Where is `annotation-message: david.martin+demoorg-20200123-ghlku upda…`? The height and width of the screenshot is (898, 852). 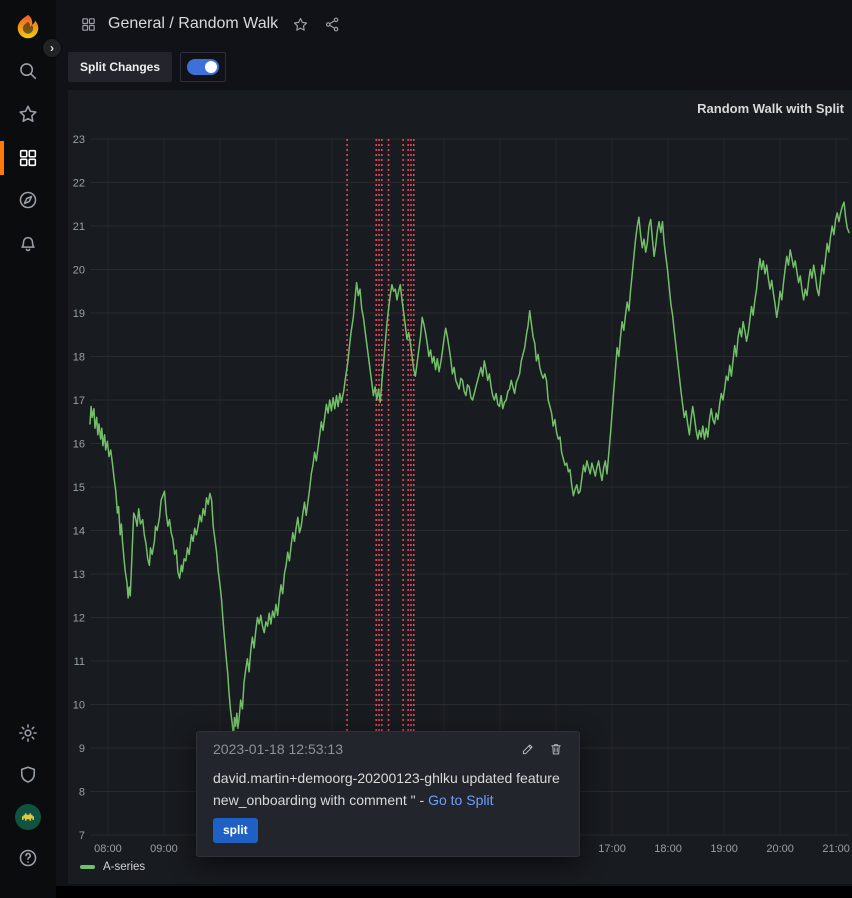 annotation-message: david.martin+demoorg-20200123-ghlku upda… is located at coordinates (386, 789).